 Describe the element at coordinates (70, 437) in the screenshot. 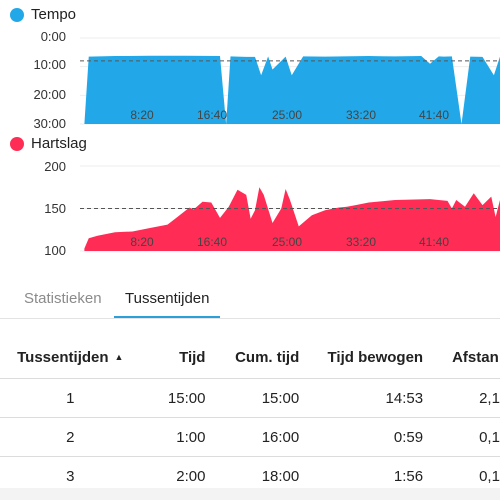

I see `split-number: 2` at that location.